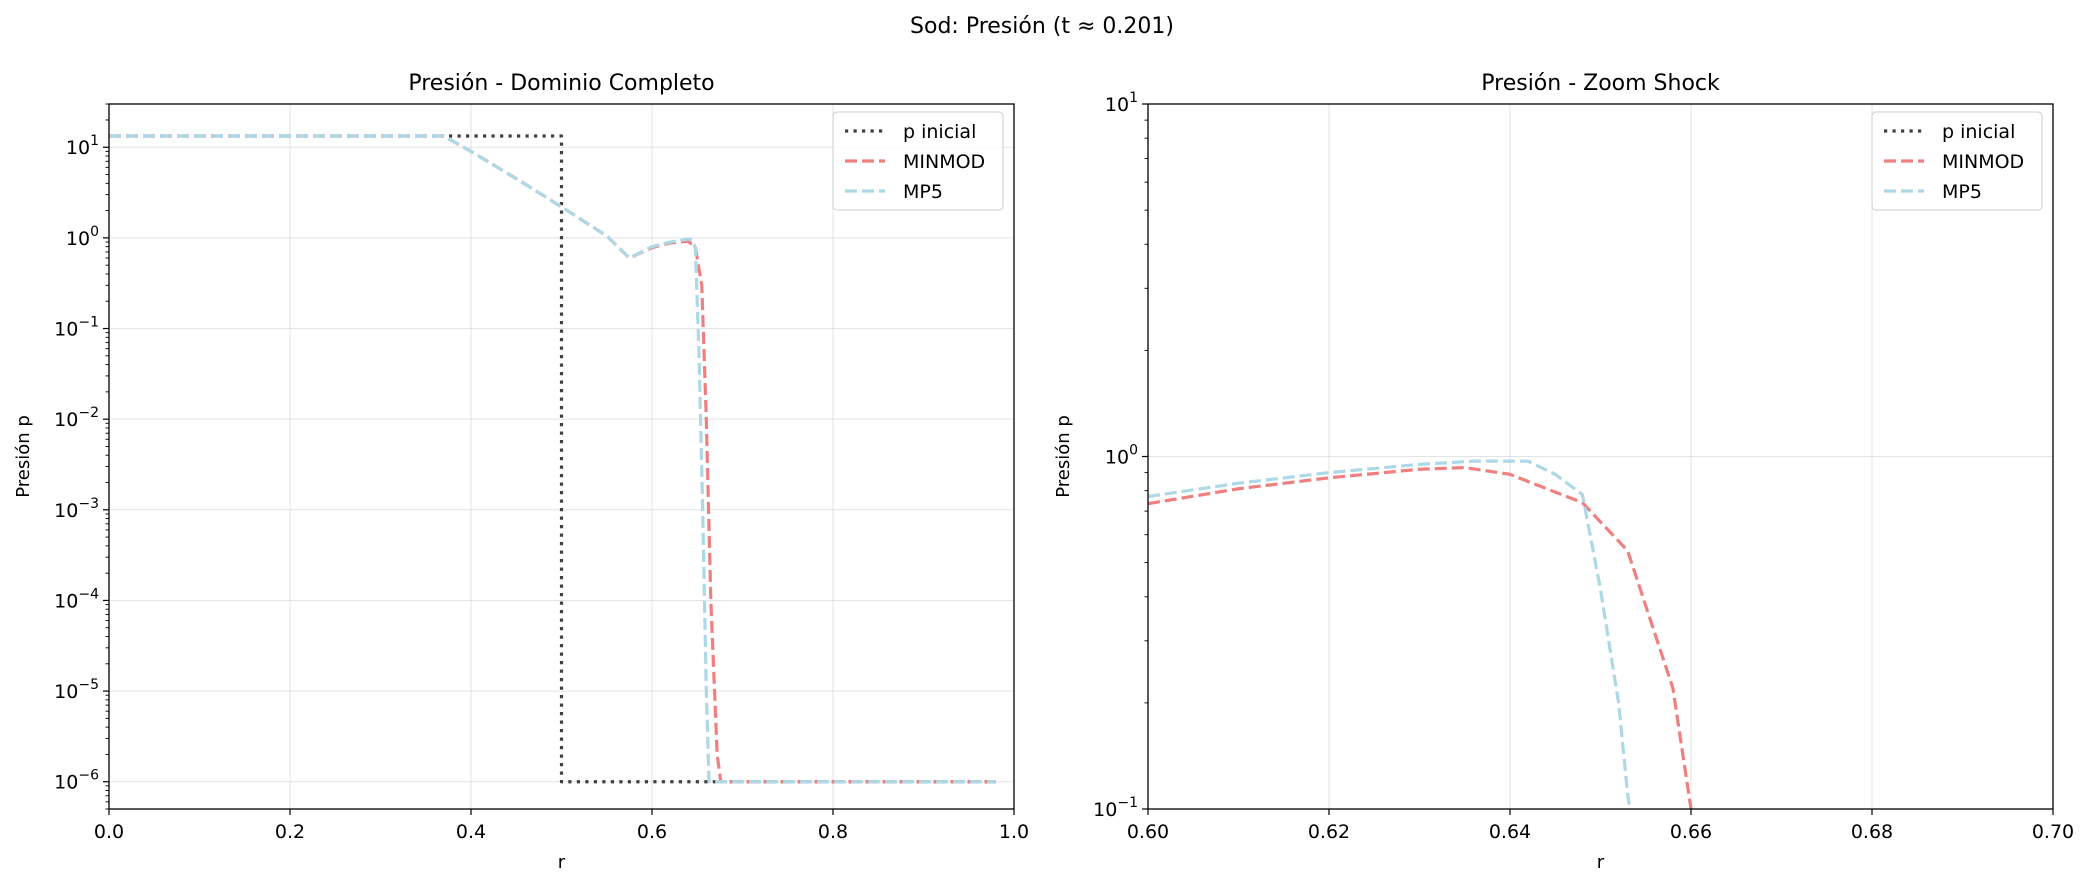 The image size is (2084, 891). I want to click on series-line-minmod, so click(1420, 637).